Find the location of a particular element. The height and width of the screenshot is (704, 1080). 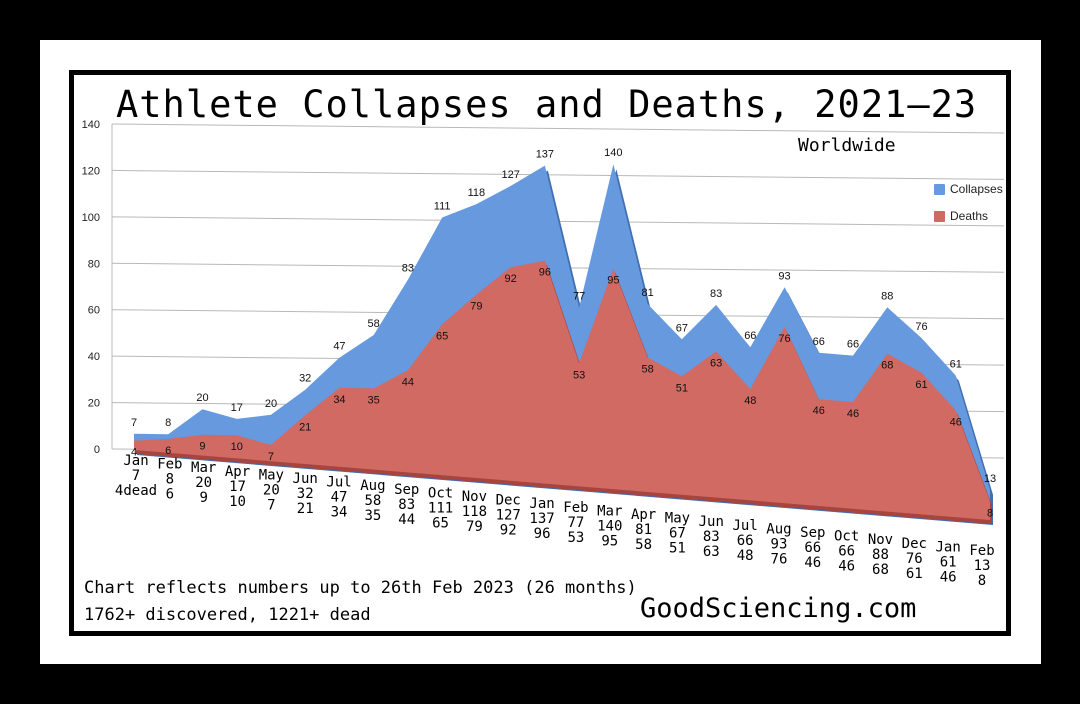

x-deaths-count: 58 is located at coordinates (643, 545).